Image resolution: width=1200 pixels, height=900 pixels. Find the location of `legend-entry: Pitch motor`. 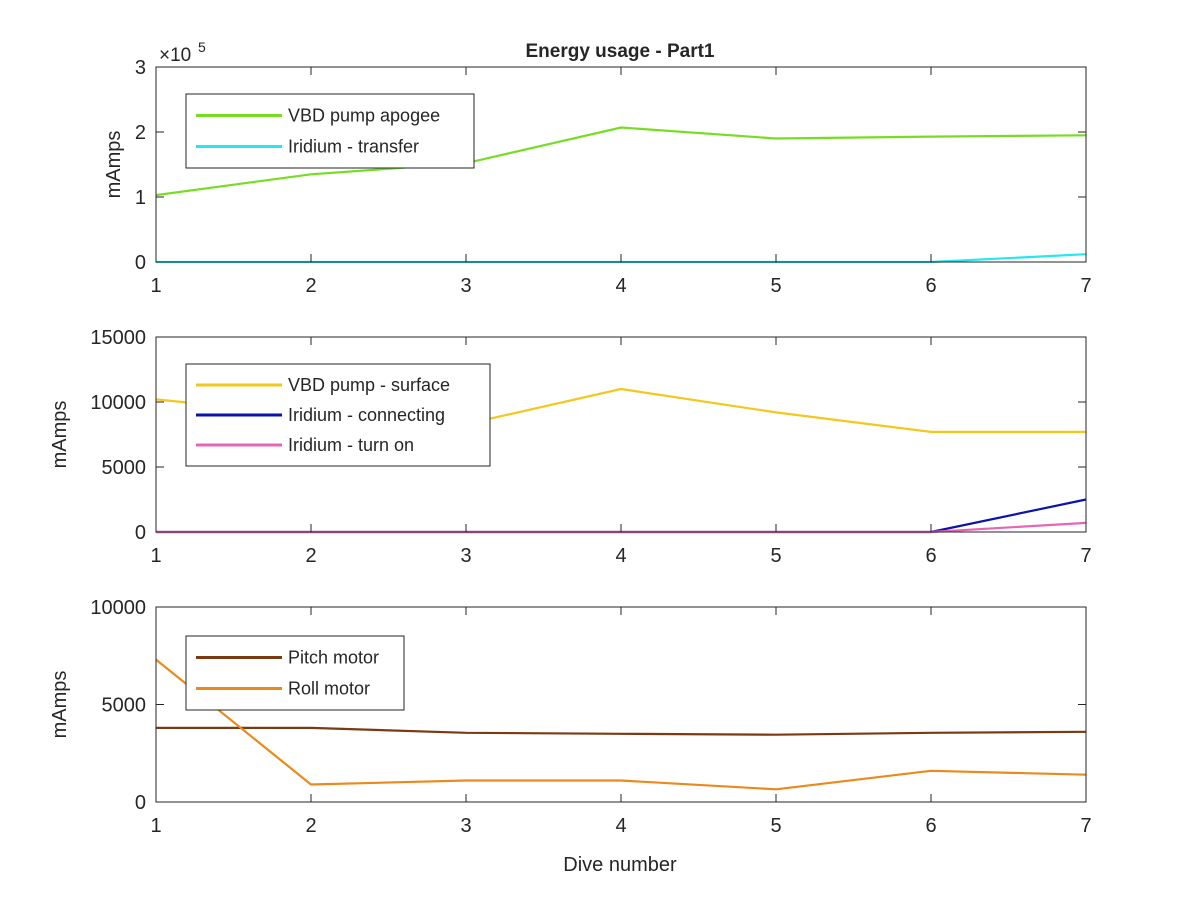

legend-entry: Pitch motor is located at coordinates (333, 658).